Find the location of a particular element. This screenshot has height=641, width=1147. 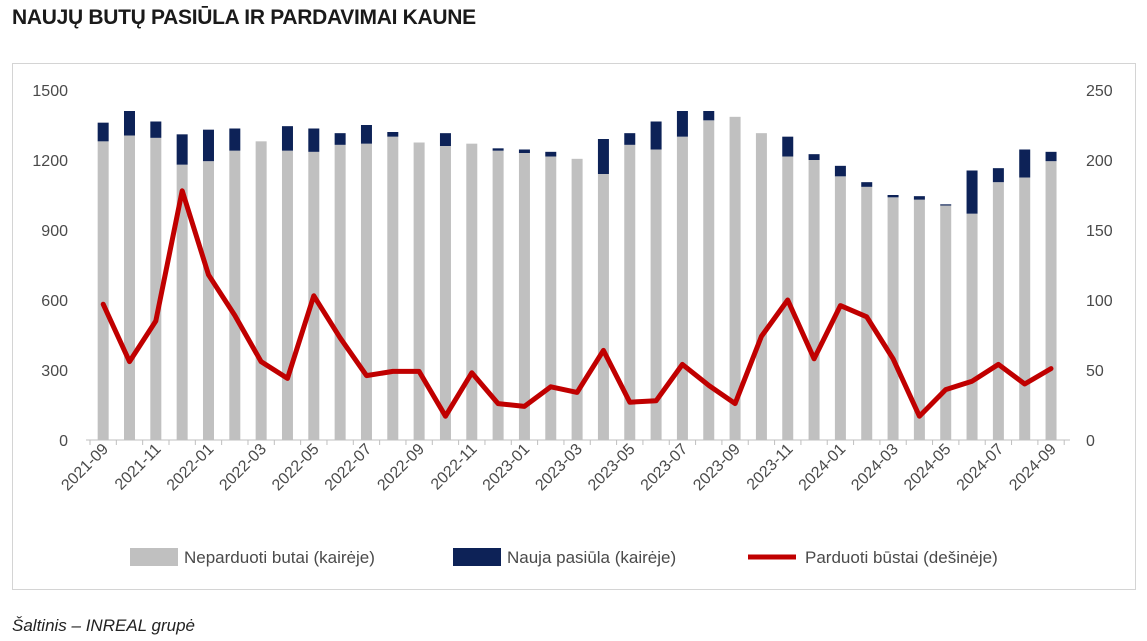

x-axis-tick-label: 2024-07 is located at coordinates (981, 468).